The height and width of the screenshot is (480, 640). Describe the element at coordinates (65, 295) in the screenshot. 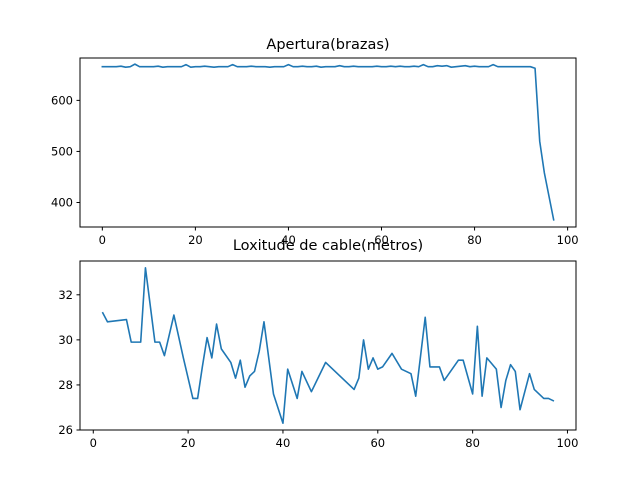

I see `y-tick-label: 32` at that location.